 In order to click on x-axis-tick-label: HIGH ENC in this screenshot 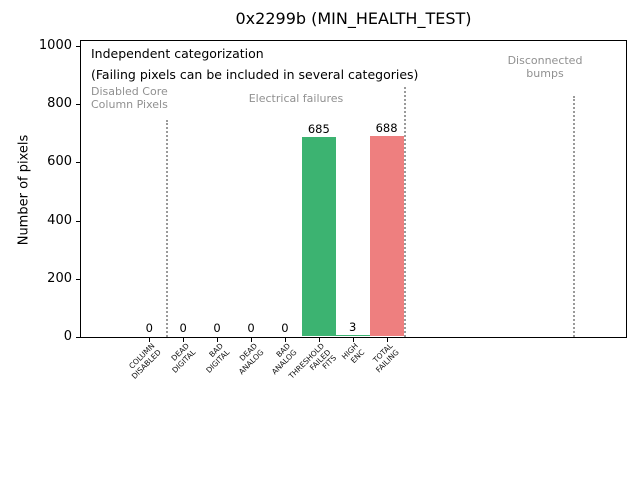, I will do `click(353, 353)`.